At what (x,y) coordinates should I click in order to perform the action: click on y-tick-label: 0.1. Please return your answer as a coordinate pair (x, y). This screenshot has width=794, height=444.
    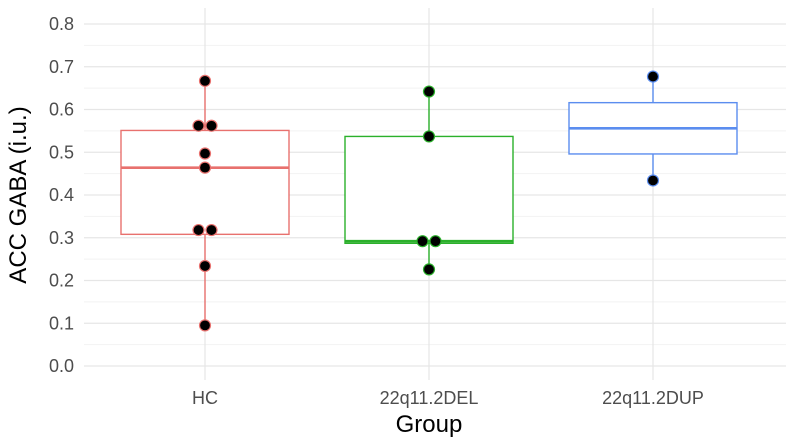
    Looking at the image, I should click on (61, 323).